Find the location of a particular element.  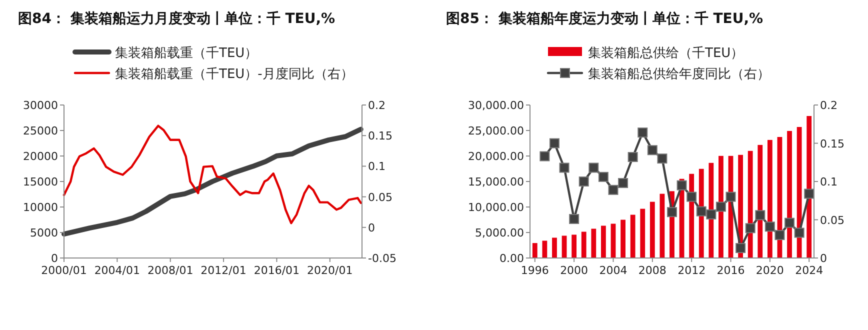

y-tick-label: 25000 is located at coordinates (40, 131).